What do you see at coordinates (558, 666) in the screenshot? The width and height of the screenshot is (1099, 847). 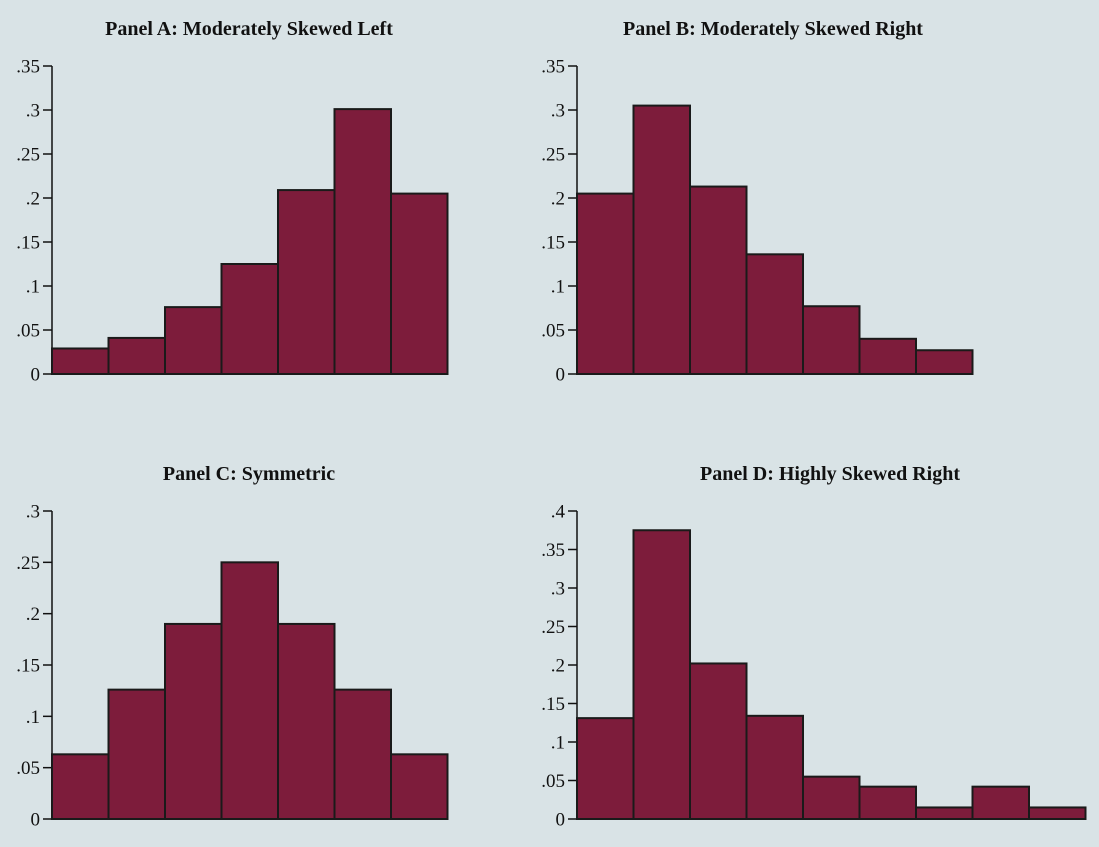 I see `panel-d-y-tick-label: .2` at bounding box center [558, 666].